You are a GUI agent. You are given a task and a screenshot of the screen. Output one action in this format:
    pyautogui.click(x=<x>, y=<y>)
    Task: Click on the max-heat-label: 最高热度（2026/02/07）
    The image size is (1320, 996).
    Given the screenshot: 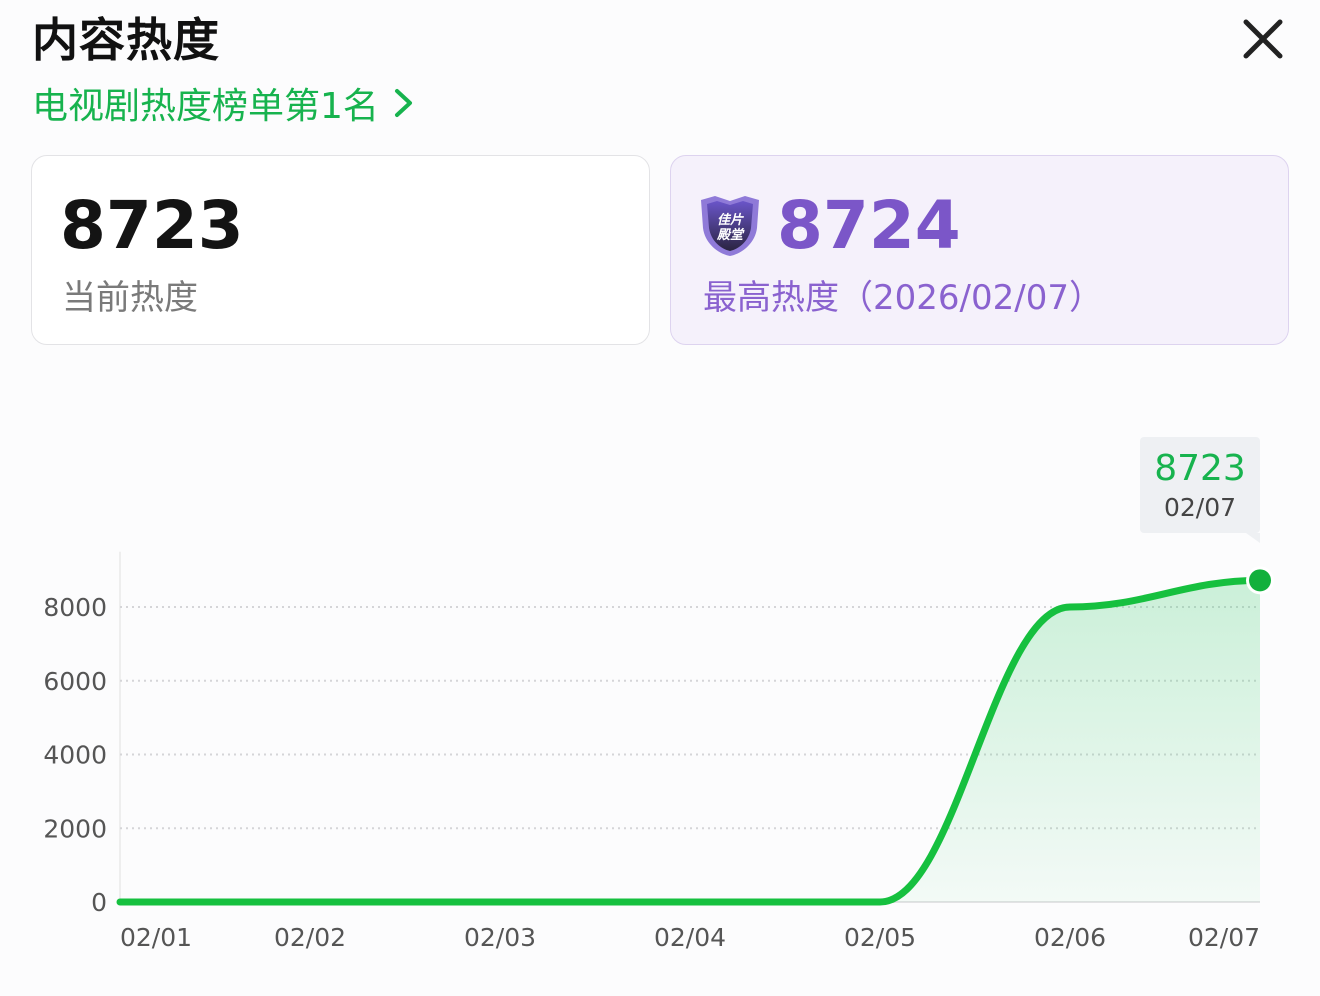 What is the action you would take?
    pyautogui.click(x=903, y=298)
    